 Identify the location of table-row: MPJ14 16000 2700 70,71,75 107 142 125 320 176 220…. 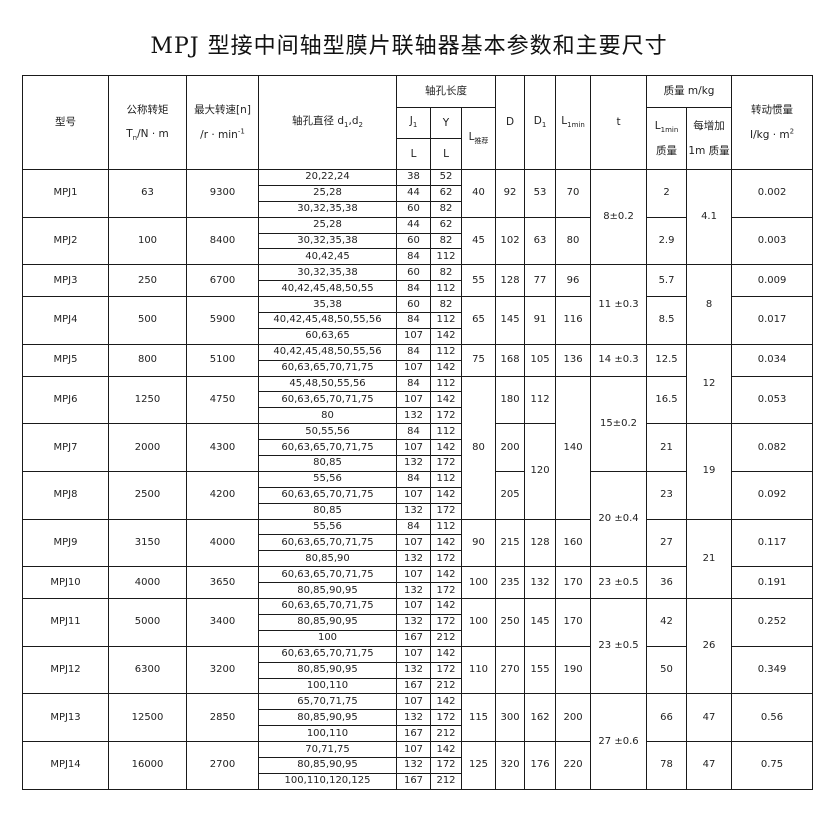
(418, 765).